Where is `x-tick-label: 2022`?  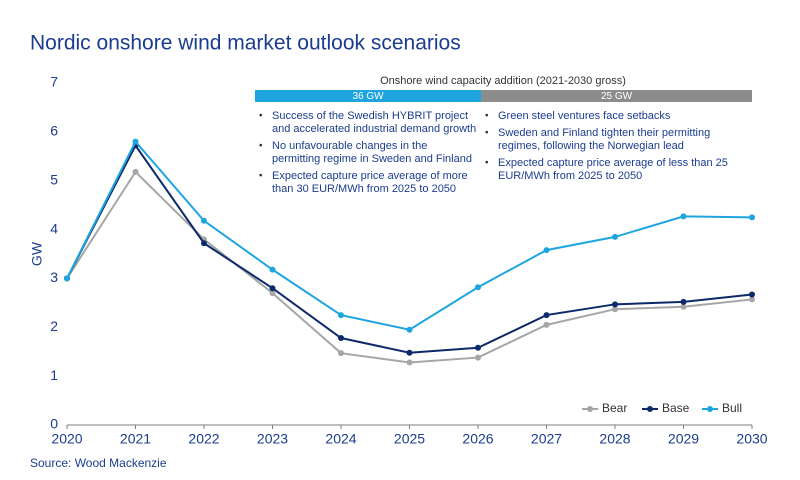
x-tick-label: 2022 is located at coordinates (203, 439).